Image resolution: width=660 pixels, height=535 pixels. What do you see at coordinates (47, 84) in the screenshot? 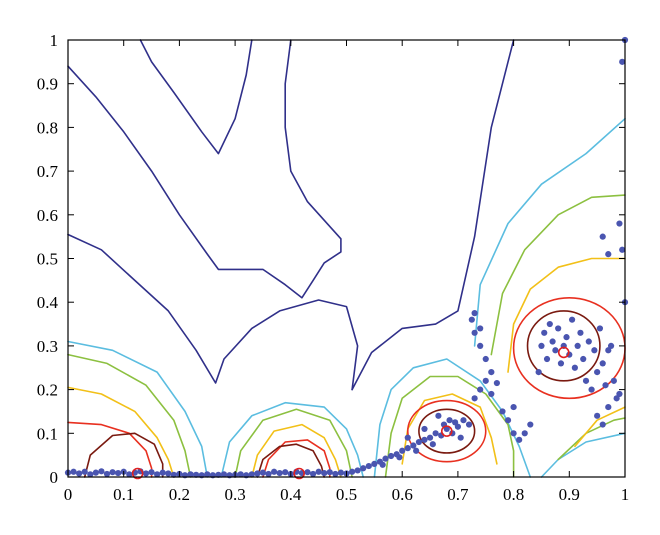
I see `y-tick-label-9: 0.9` at bounding box center [47, 84].